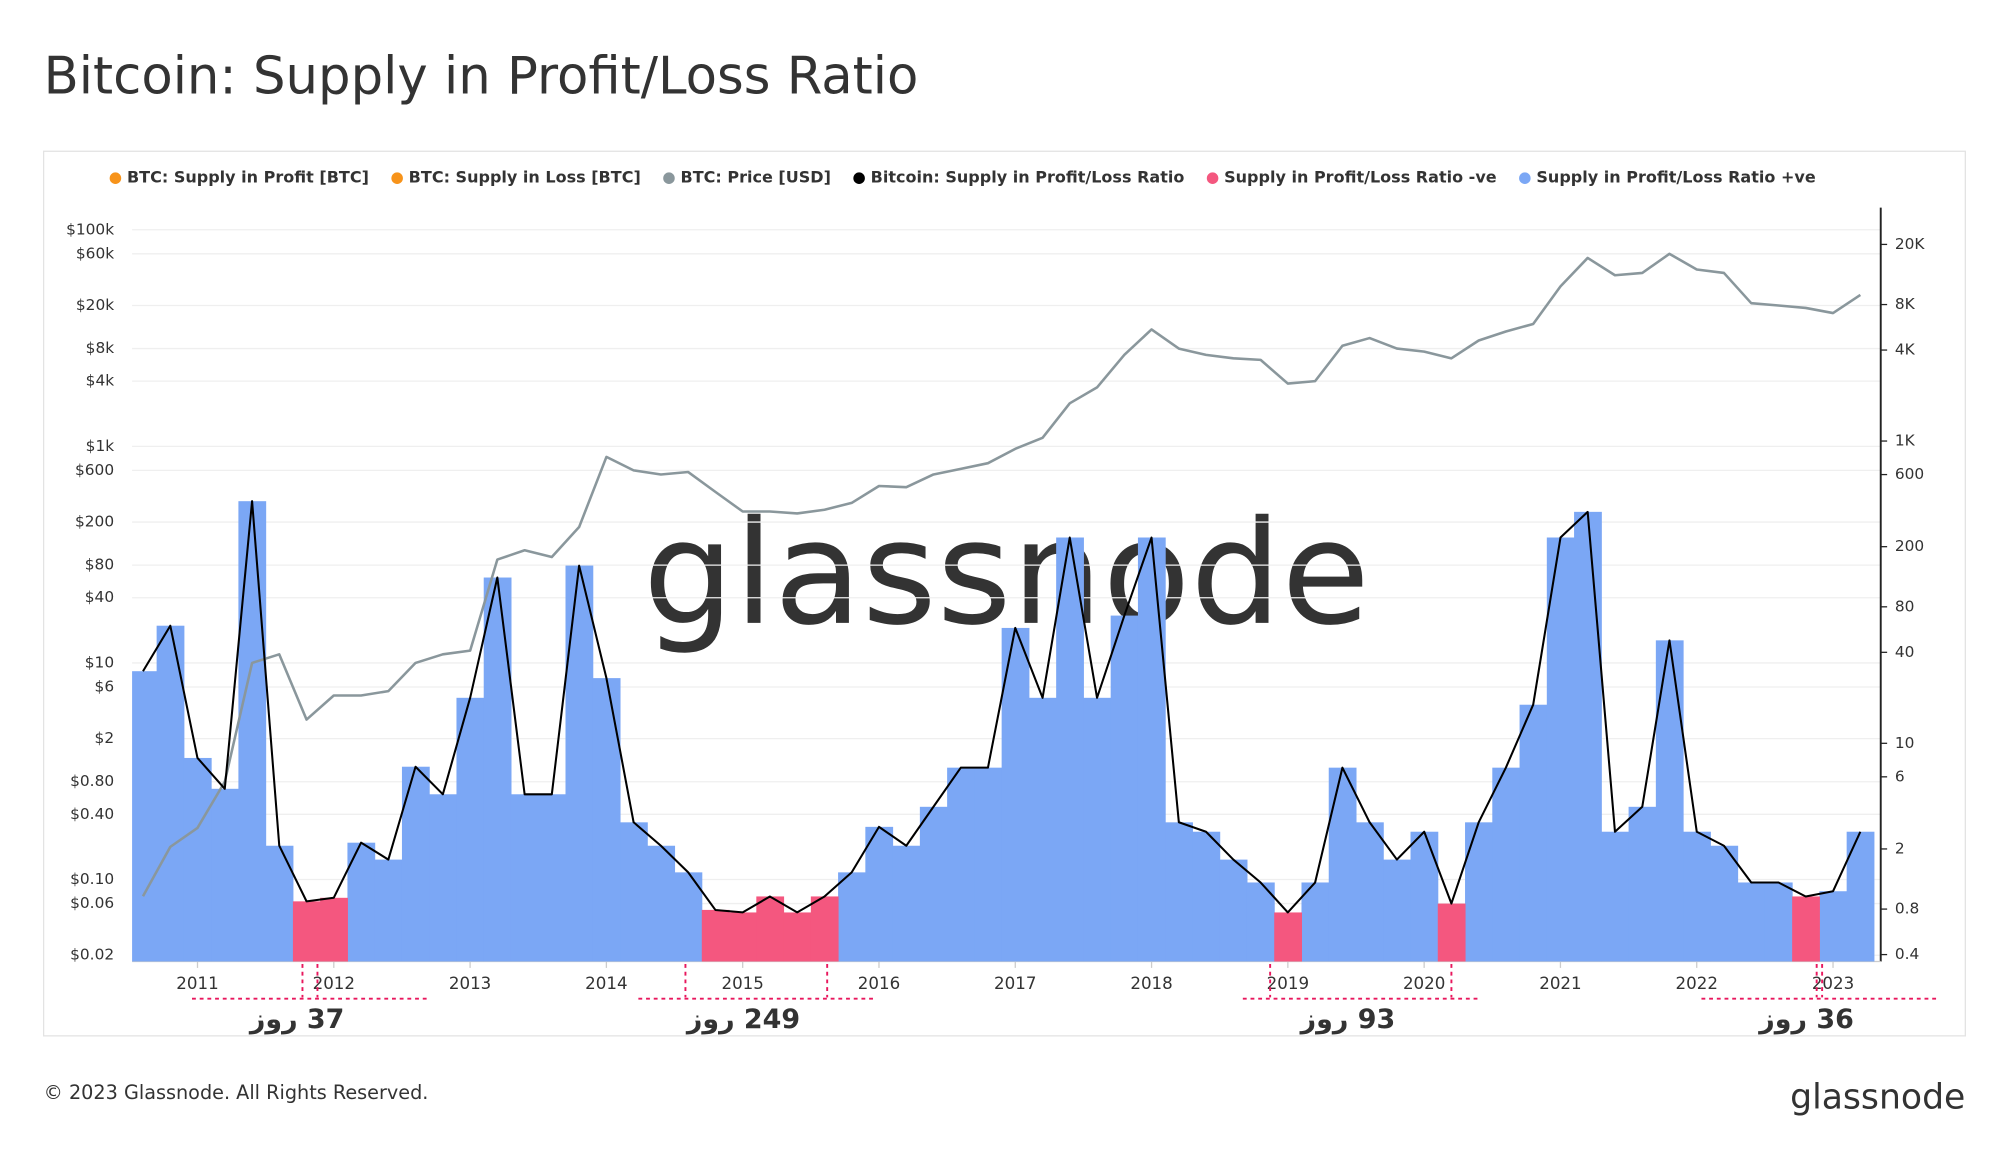 The image size is (2000, 1152). Describe the element at coordinates (1805, 1019) in the screenshot. I see `annotation-label: 36 روز` at that location.